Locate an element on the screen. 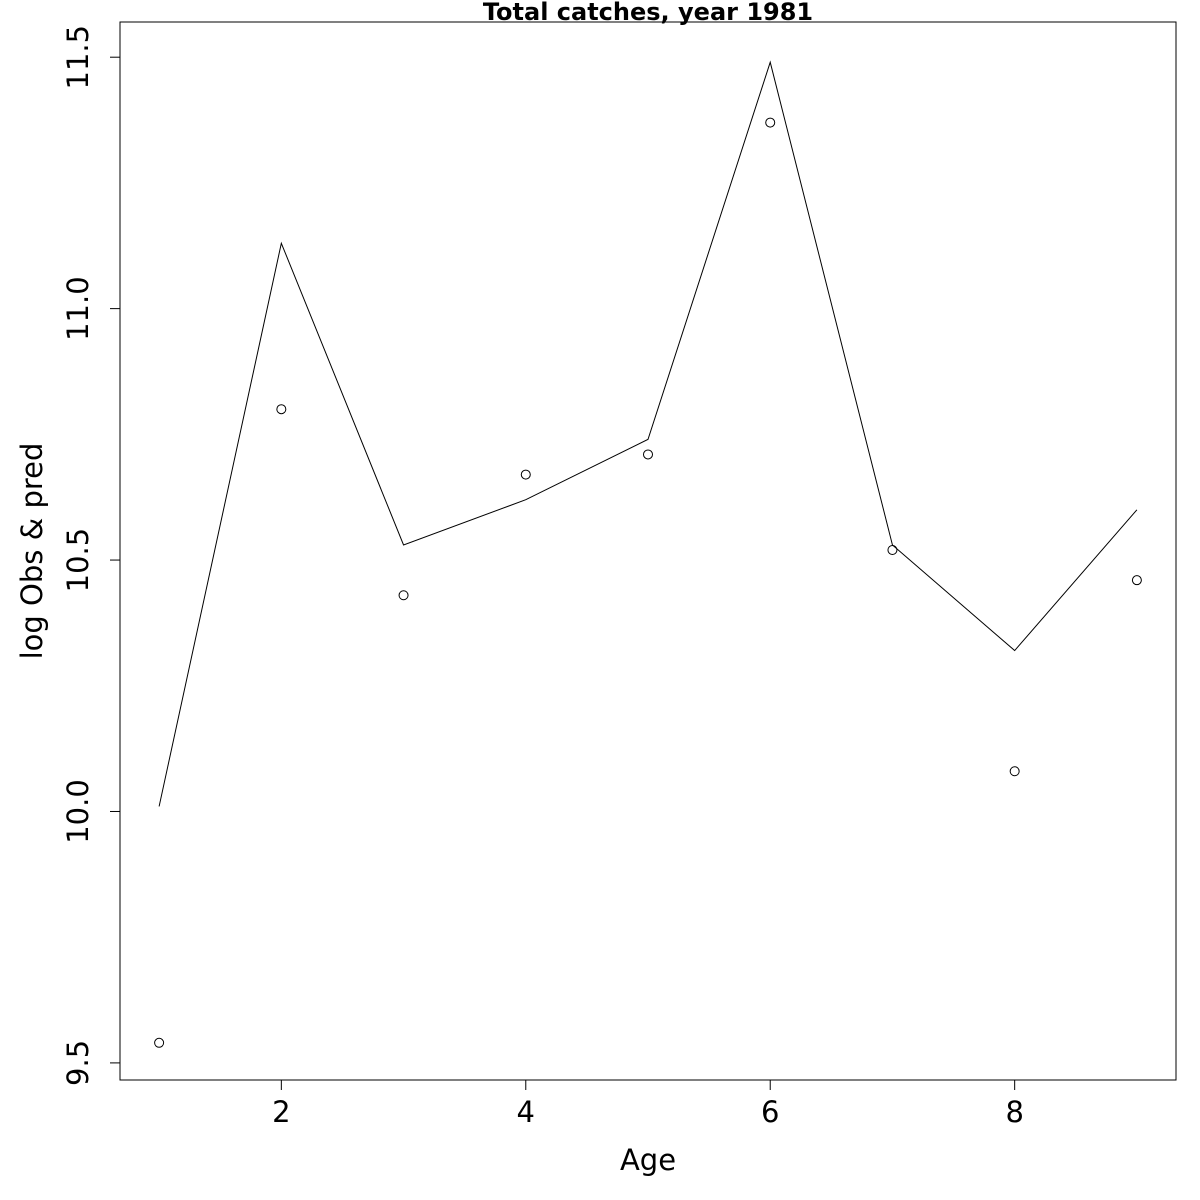 This screenshot has height=1200, width=1200. y-tick-label: 10.0 is located at coordinates (78, 811).